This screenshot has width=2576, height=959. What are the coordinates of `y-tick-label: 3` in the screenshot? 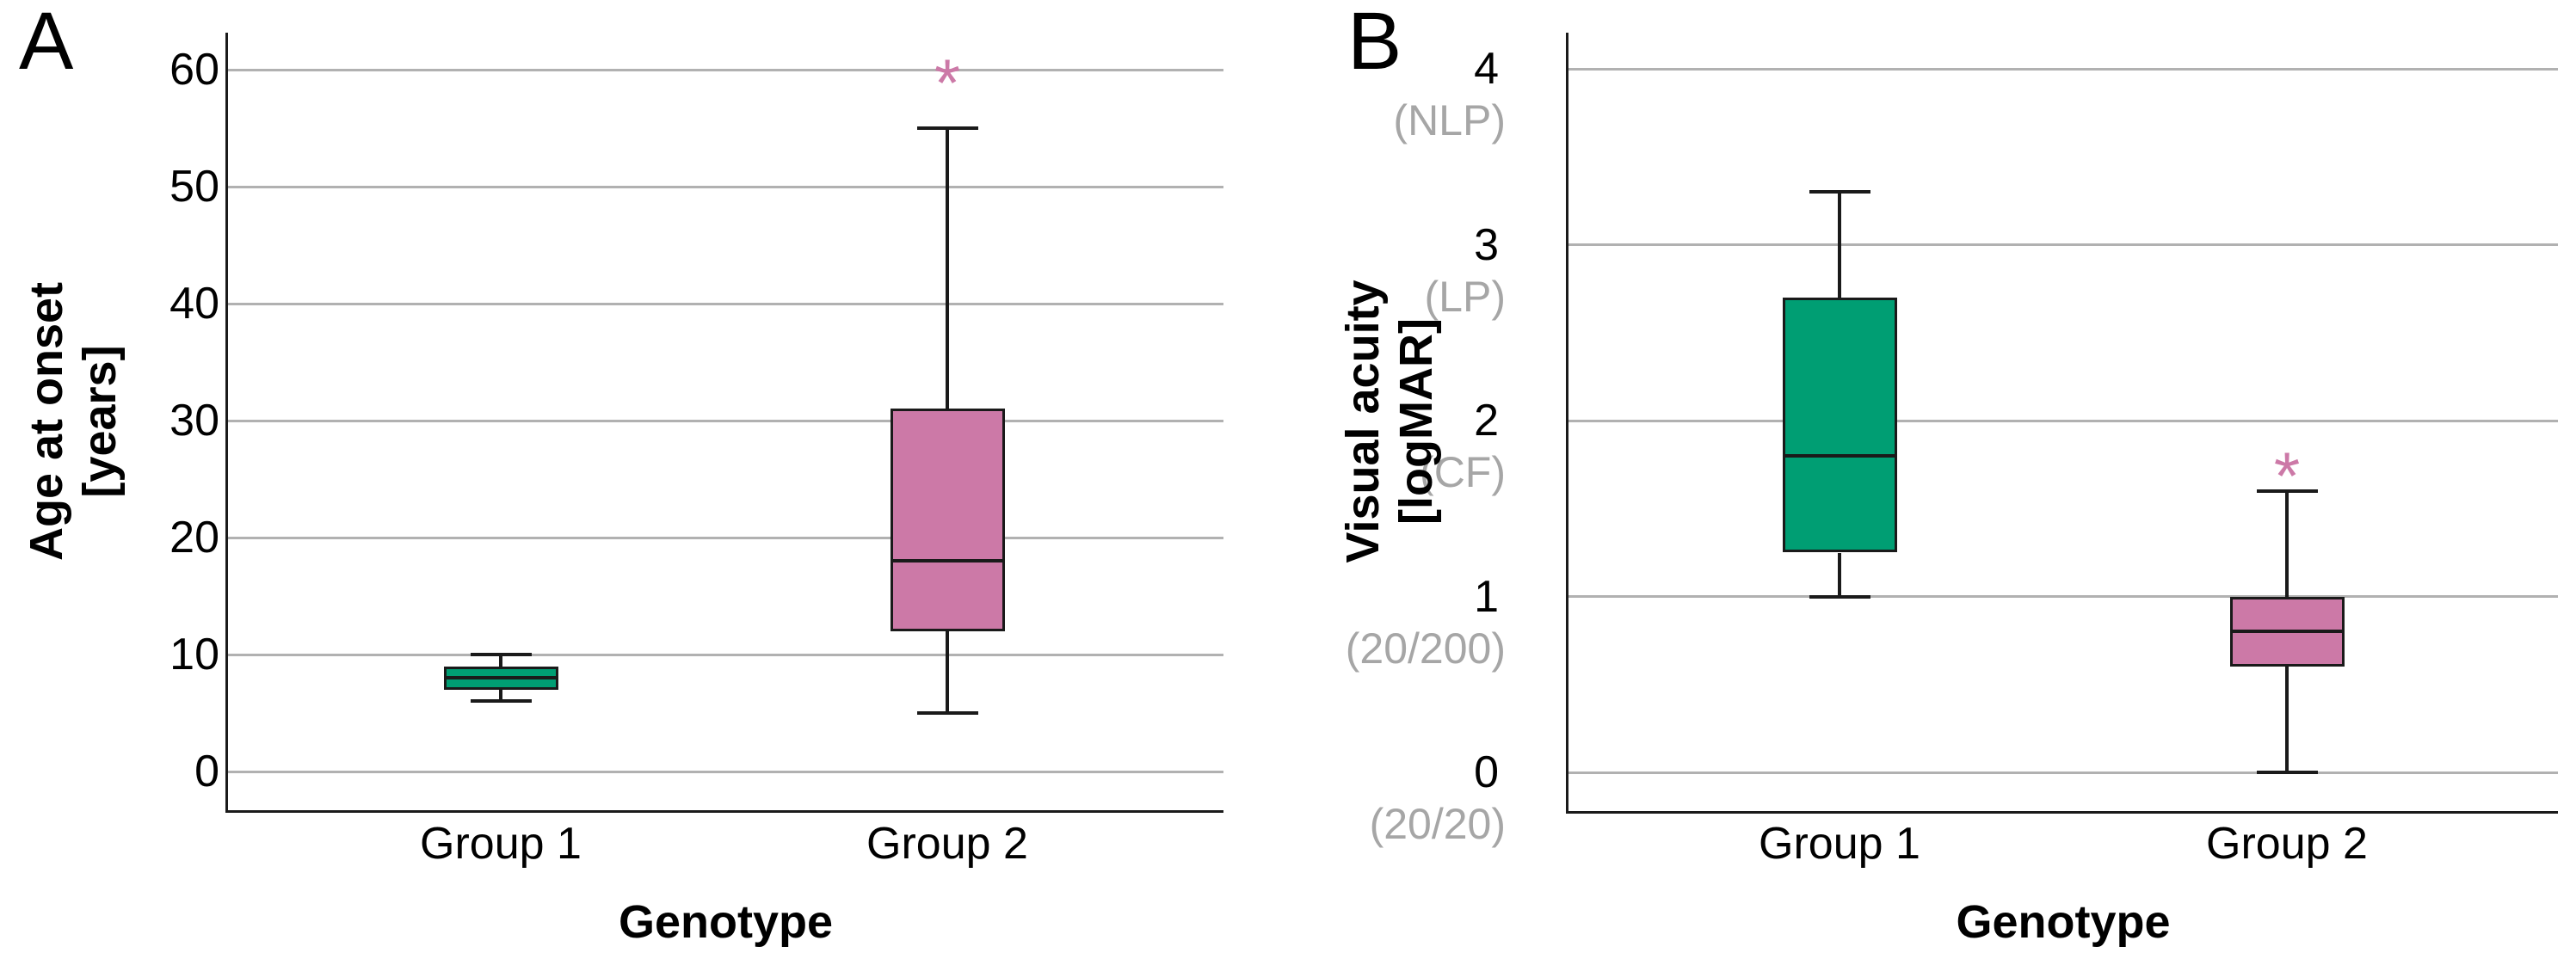 It's located at (1486, 244).